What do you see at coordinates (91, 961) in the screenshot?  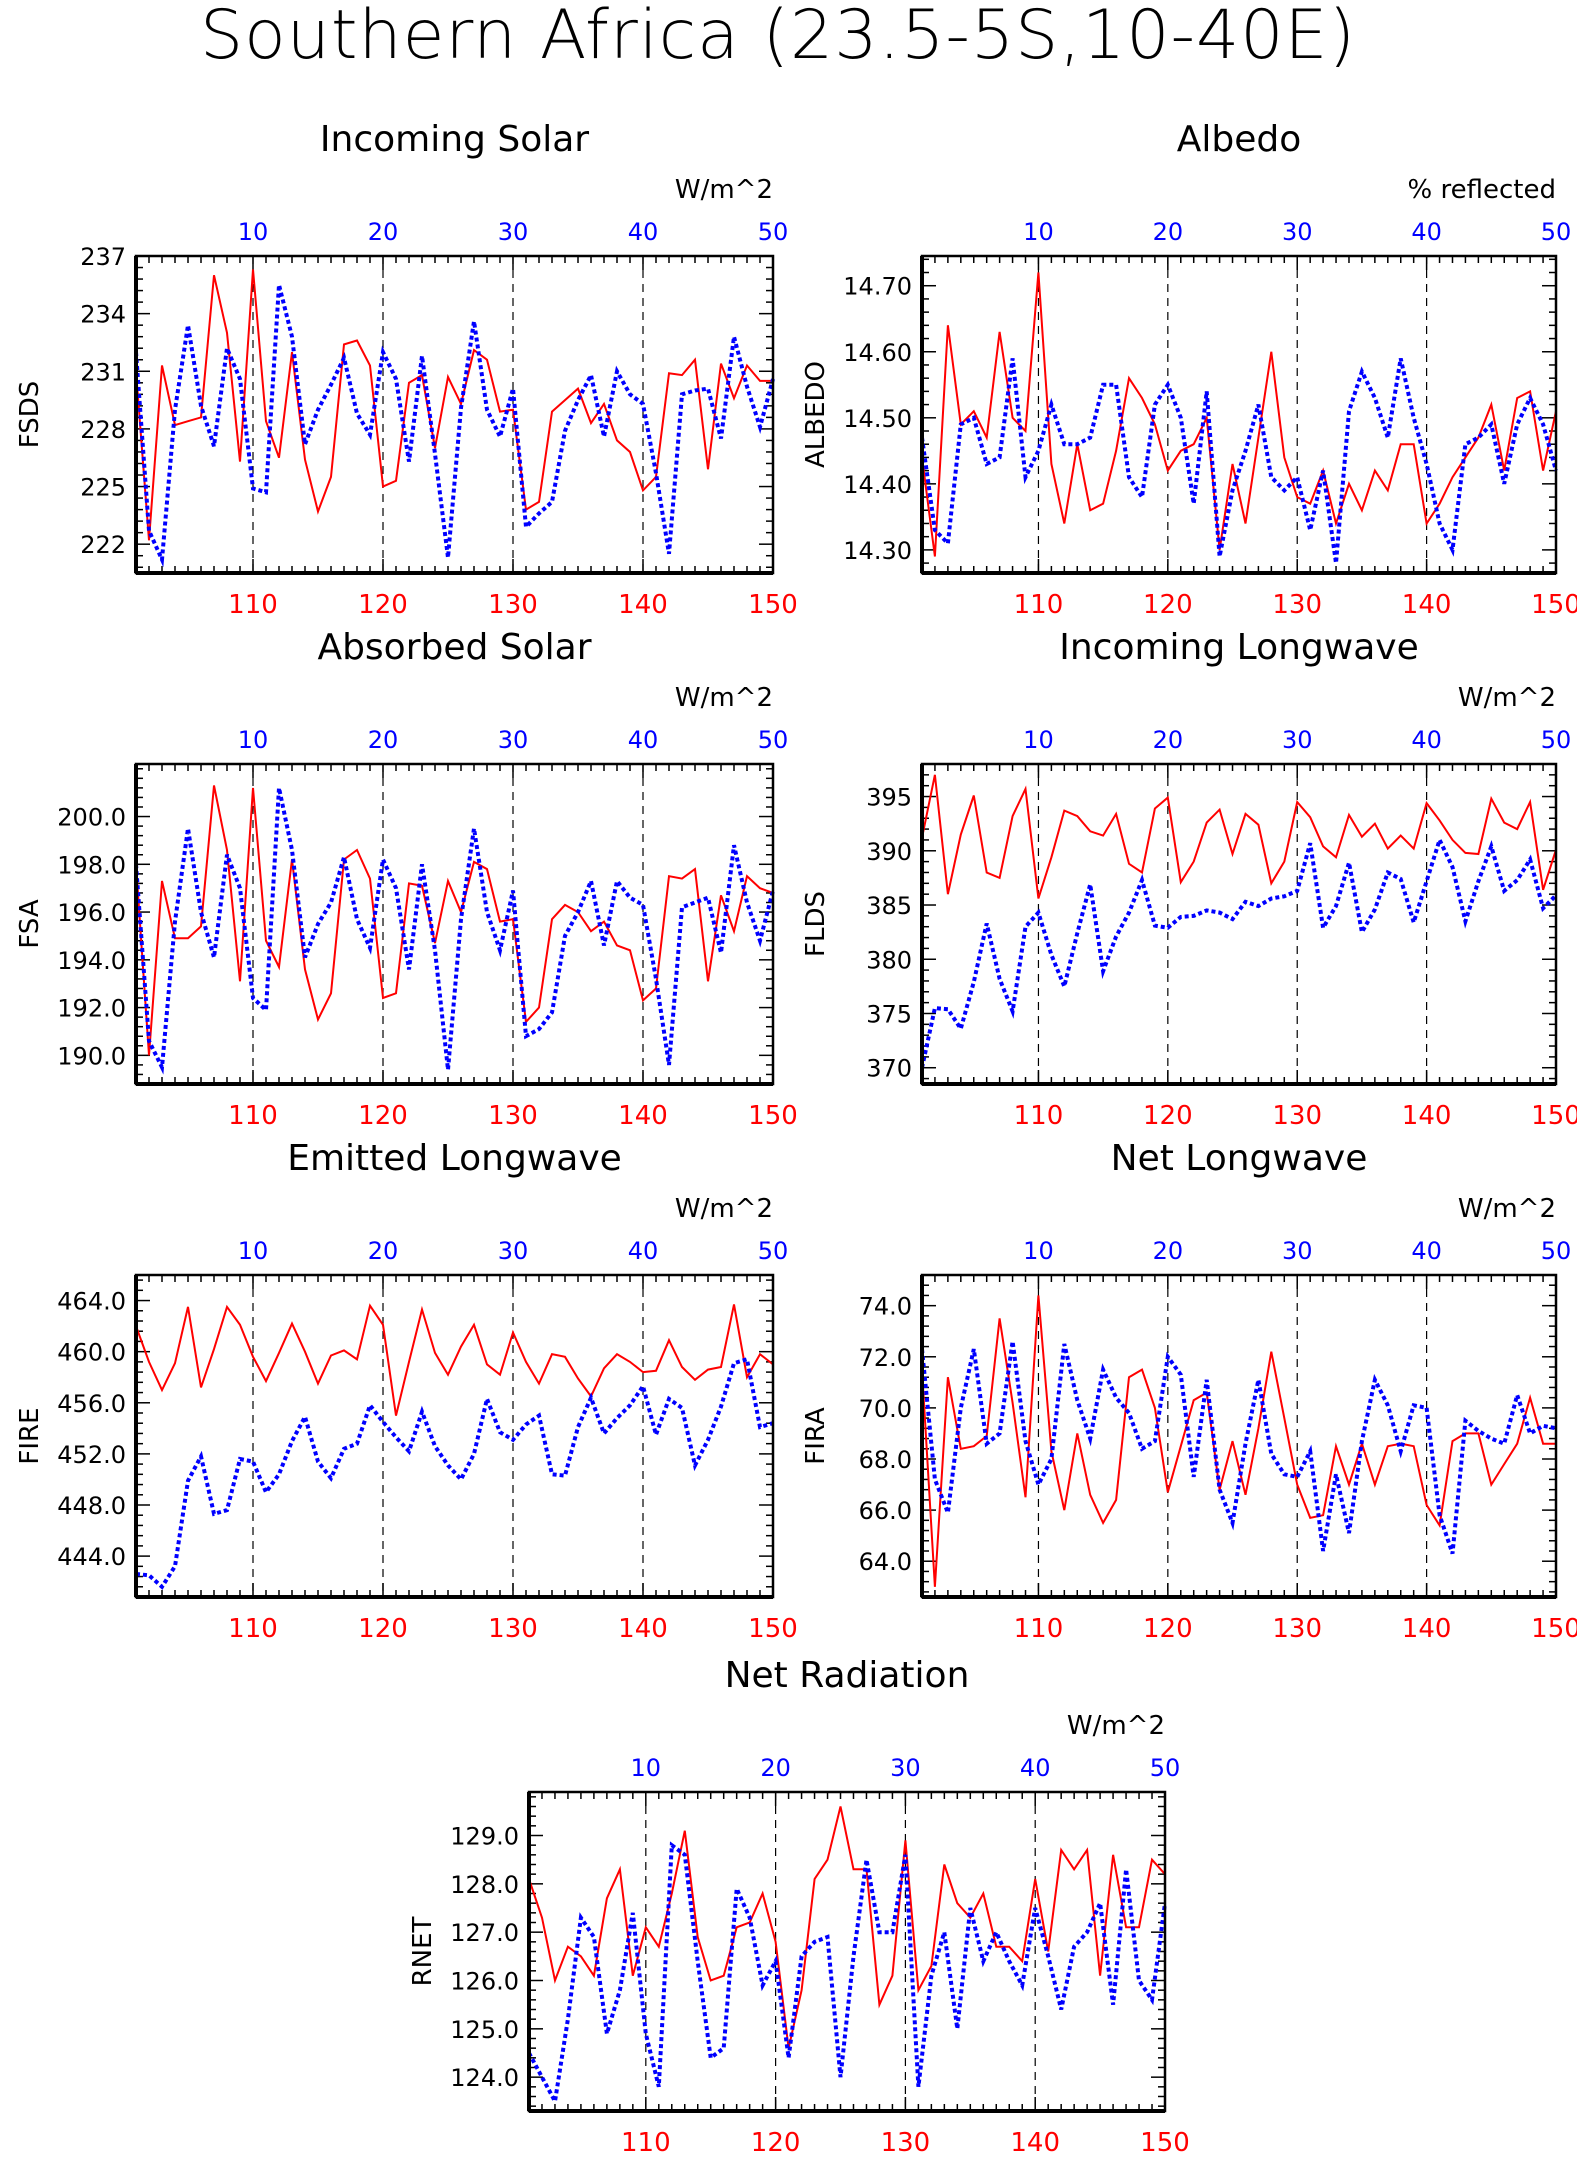 I see `y-tick-label: 194.0` at bounding box center [91, 961].